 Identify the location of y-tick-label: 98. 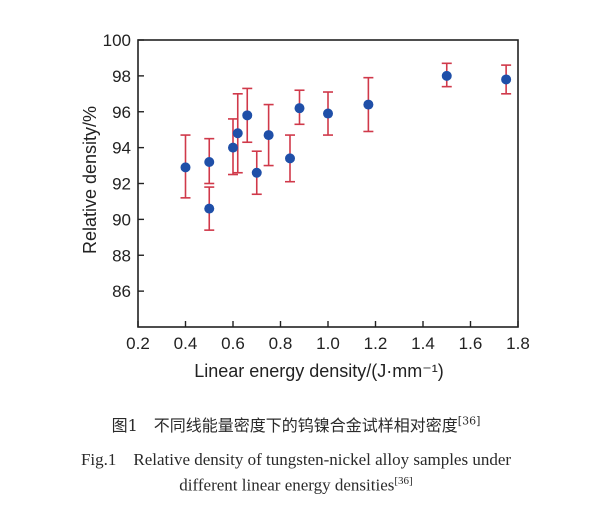
(121, 76).